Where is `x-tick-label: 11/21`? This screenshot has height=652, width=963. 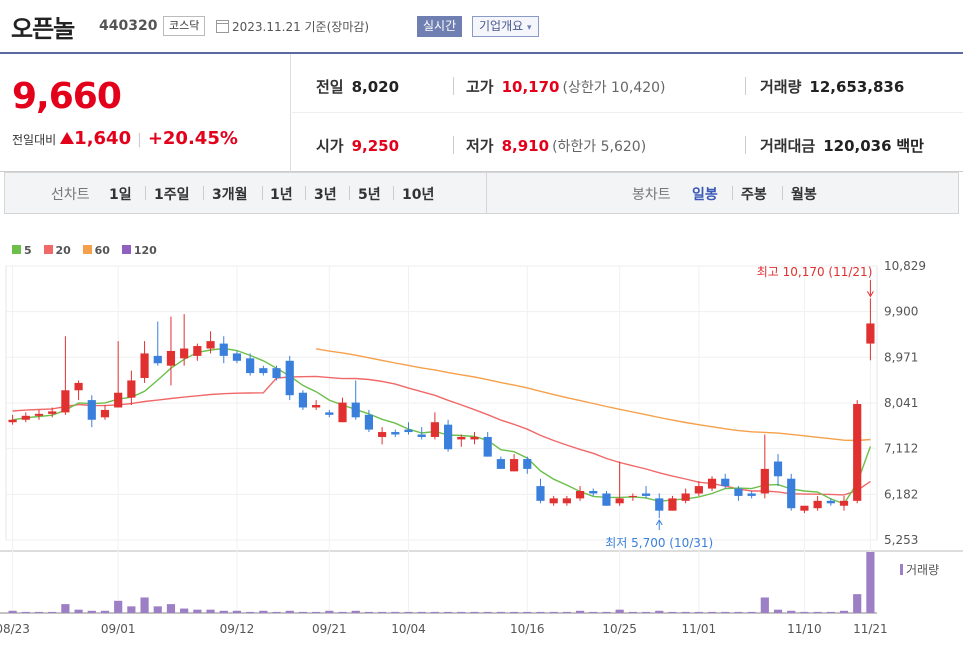
x-tick-label: 11/21 is located at coordinates (870, 629).